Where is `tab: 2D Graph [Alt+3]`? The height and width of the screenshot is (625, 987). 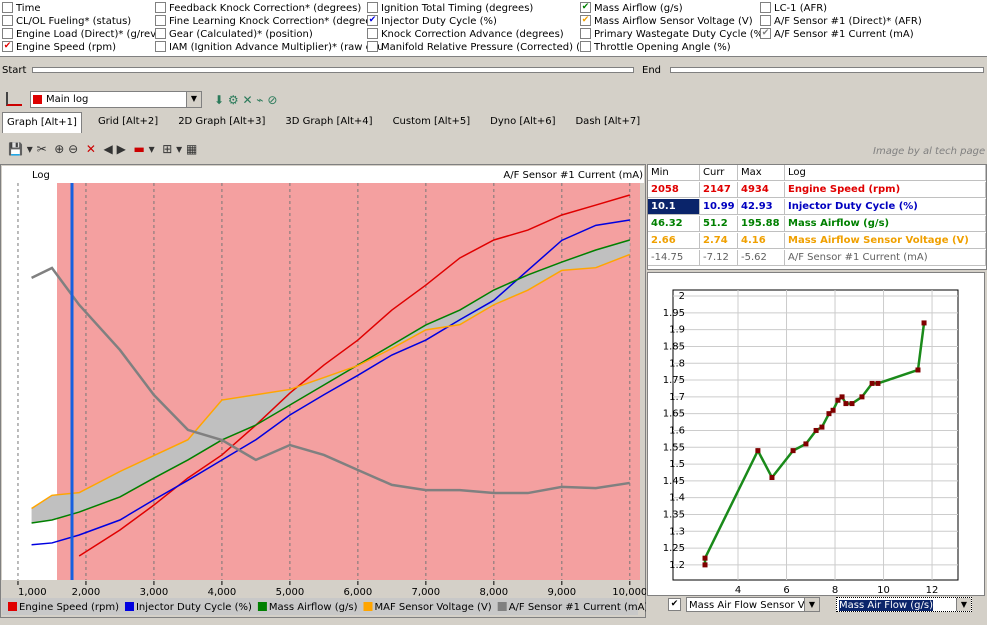 tab: 2D Graph [Alt+3] is located at coordinates (222, 121).